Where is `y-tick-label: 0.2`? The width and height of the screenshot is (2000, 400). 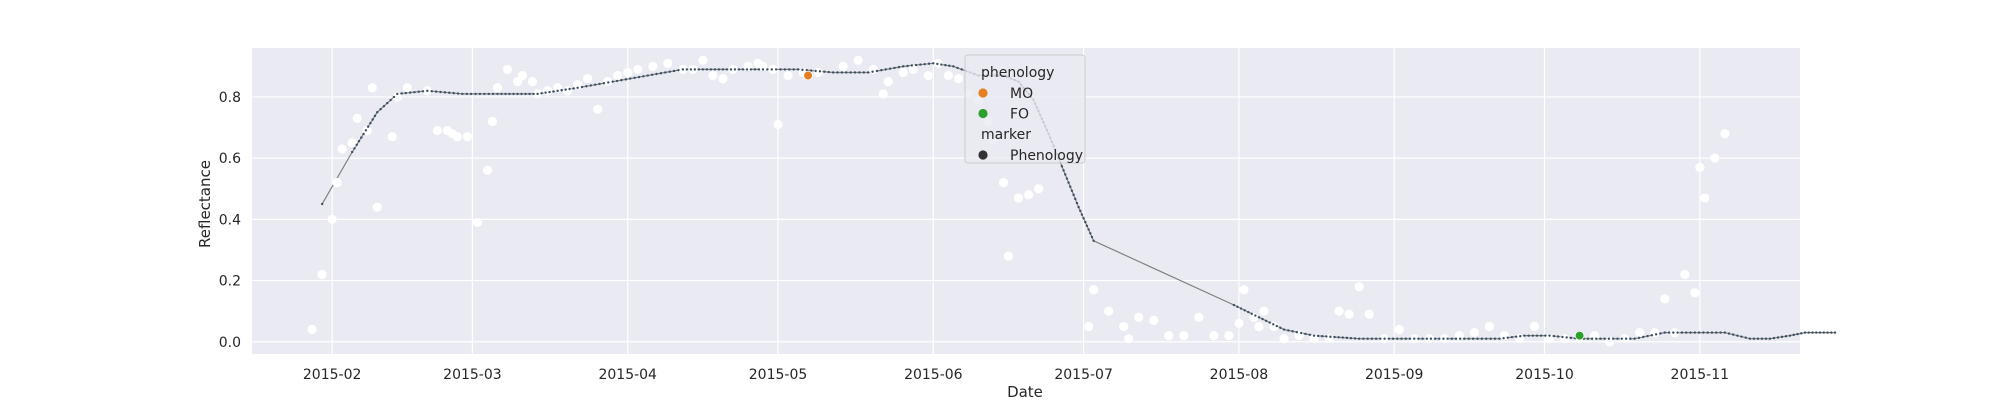
y-tick-label: 0.2 is located at coordinates (230, 282).